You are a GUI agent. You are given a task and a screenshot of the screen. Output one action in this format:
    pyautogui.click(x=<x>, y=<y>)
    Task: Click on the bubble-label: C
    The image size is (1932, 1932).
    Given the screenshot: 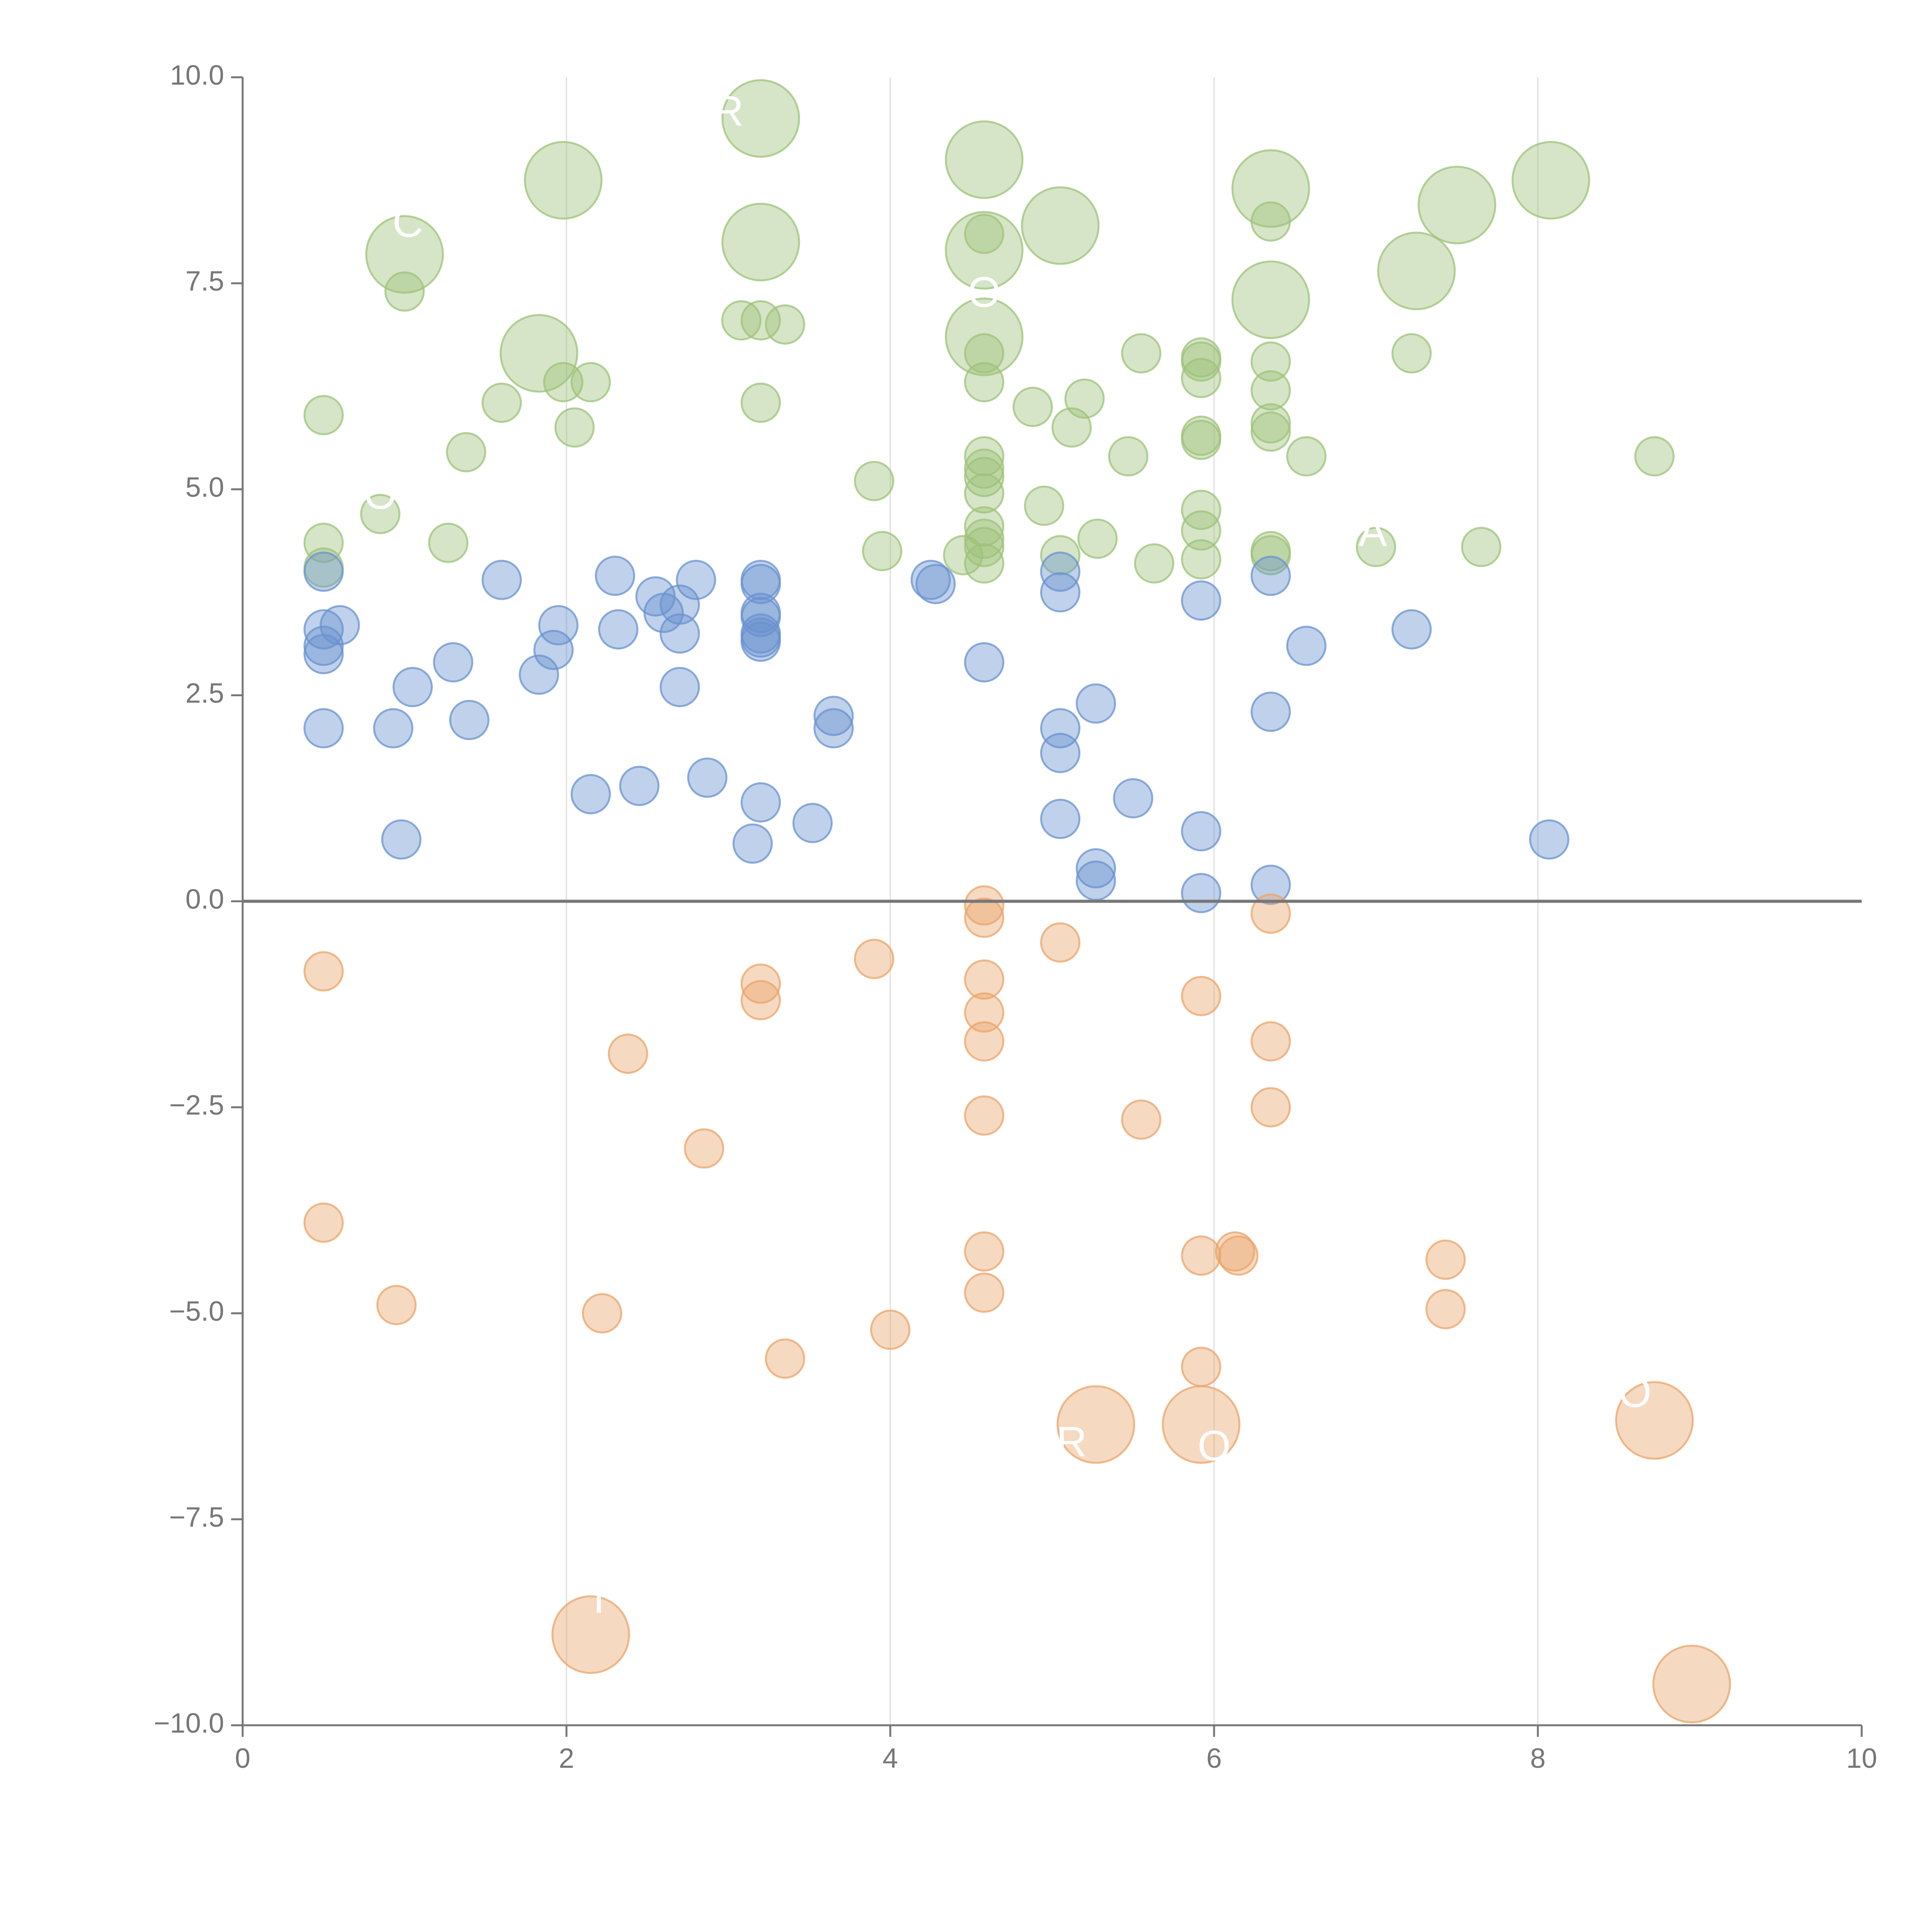 What is the action you would take?
    pyautogui.click(x=408, y=223)
    